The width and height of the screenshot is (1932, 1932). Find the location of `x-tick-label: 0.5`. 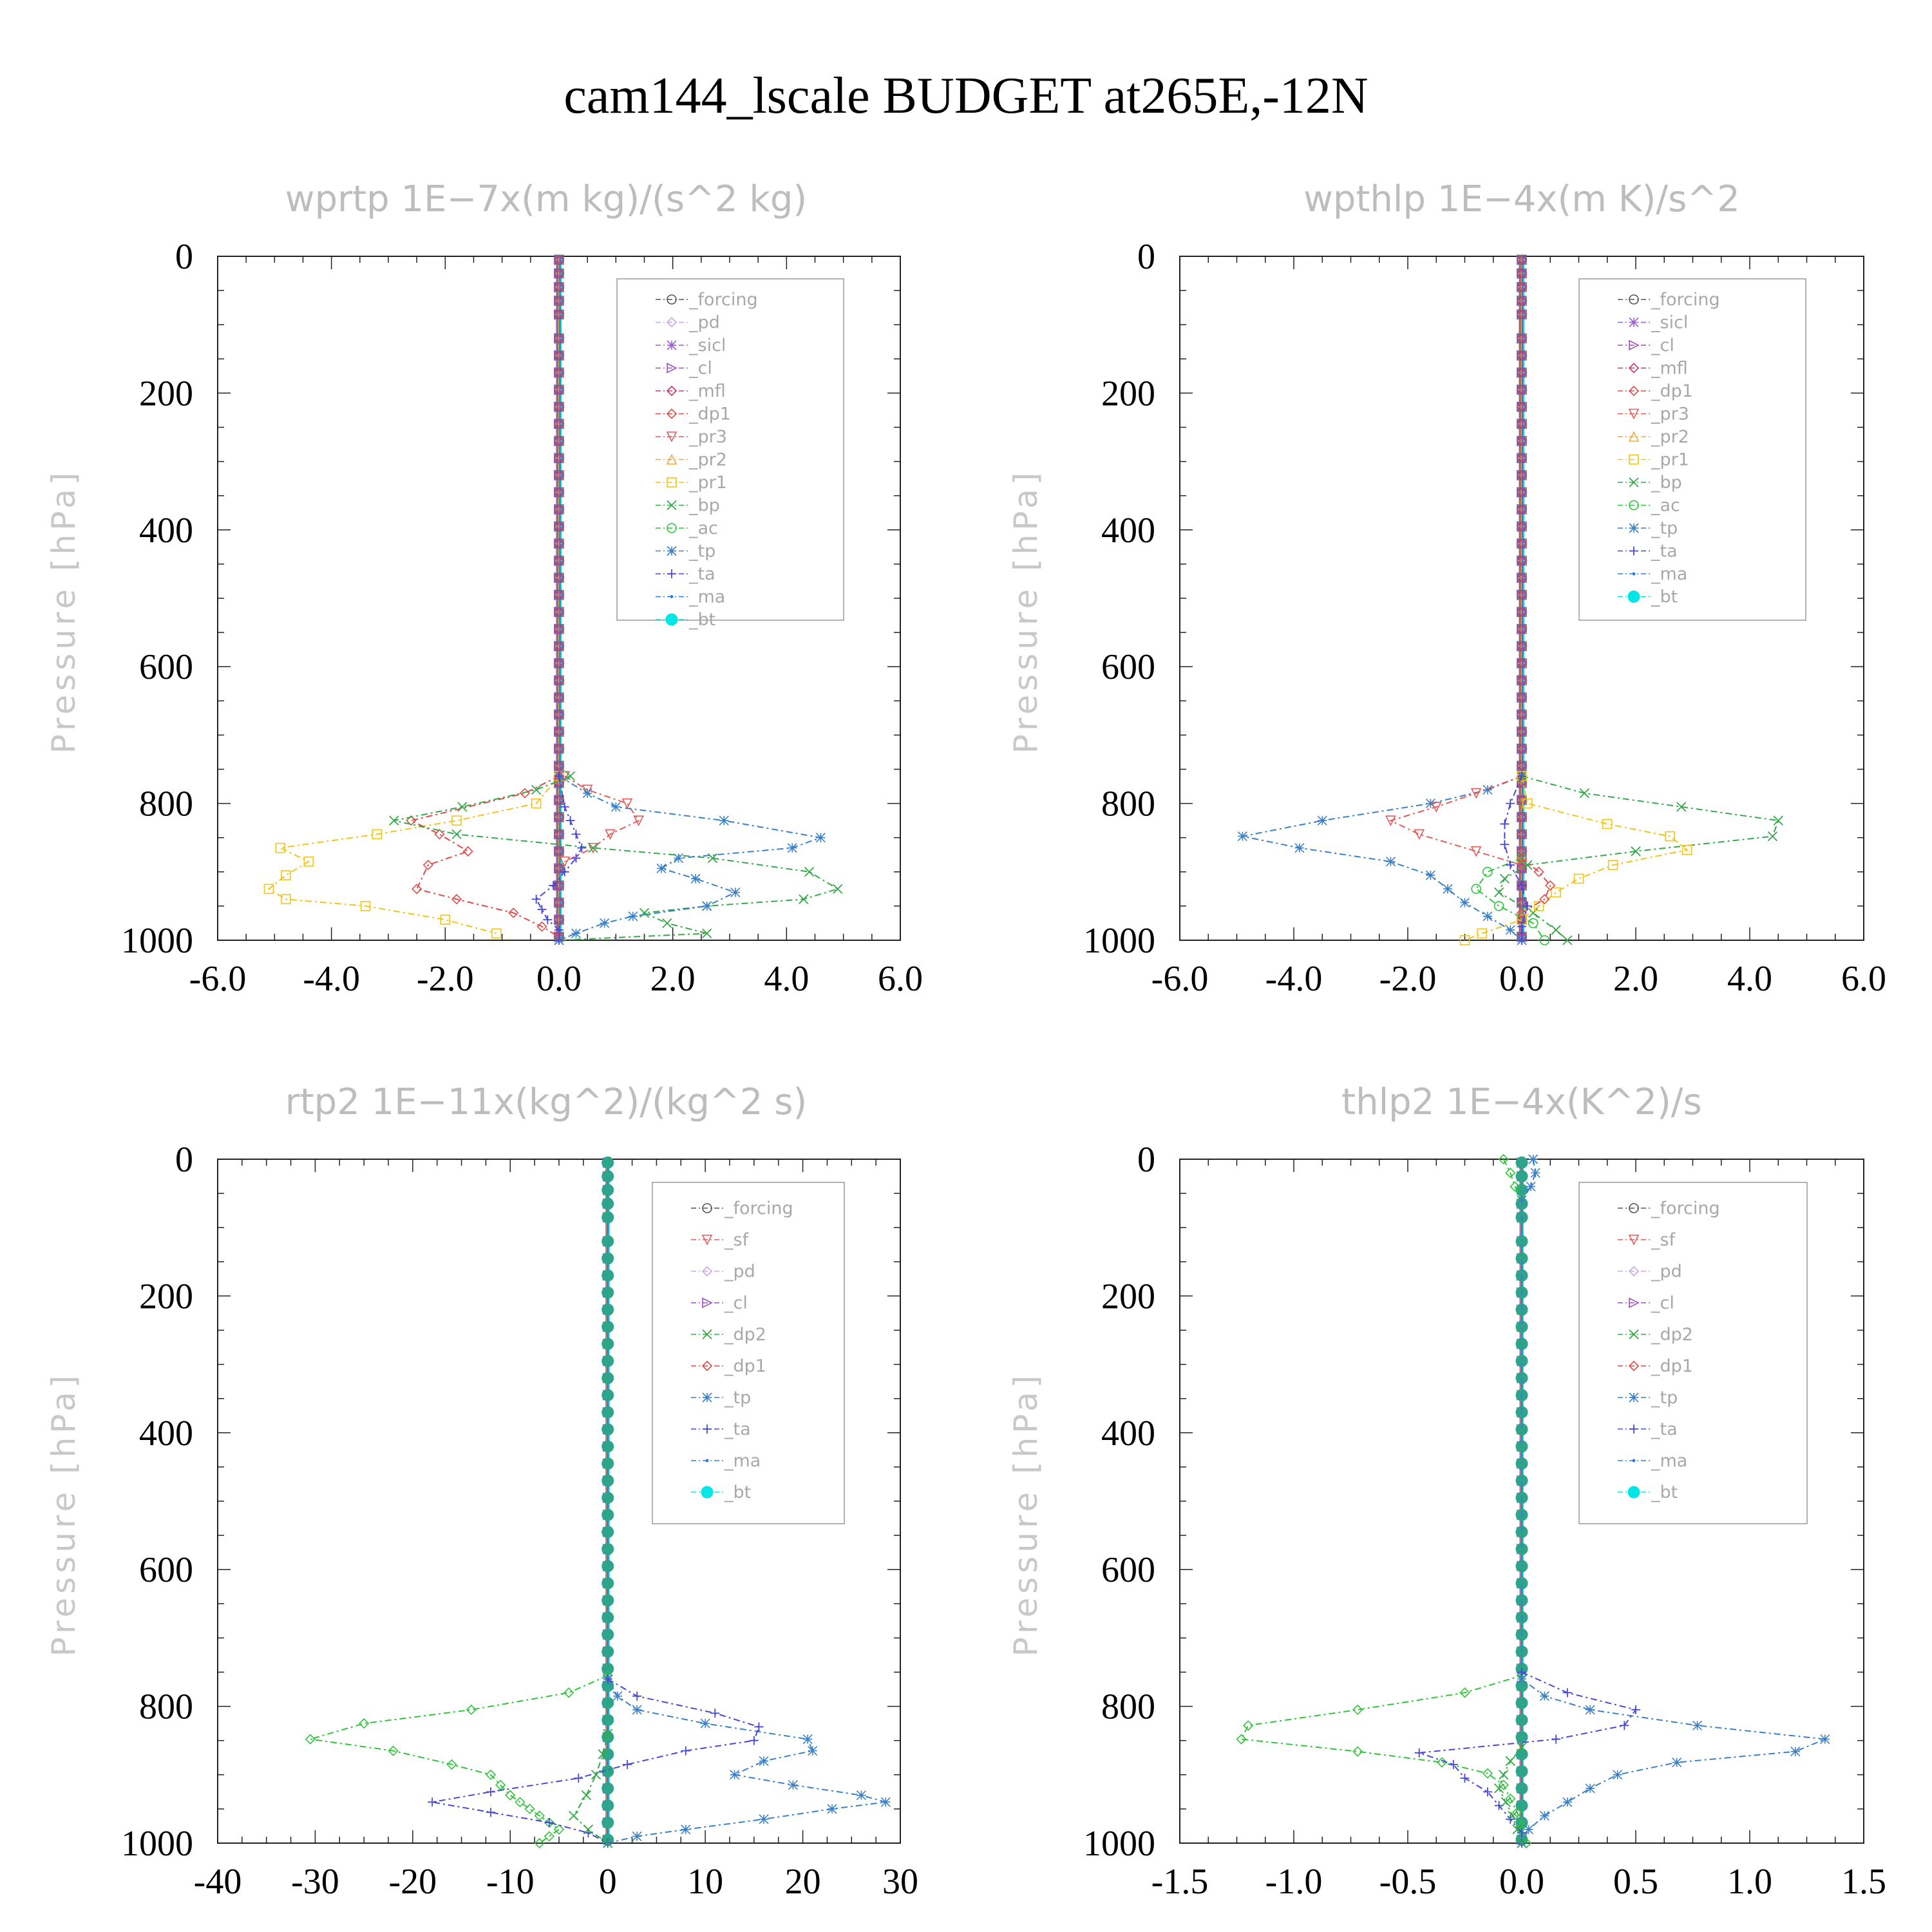

x-tick-label: 0.5 is located at coordinates (1636, 1882).